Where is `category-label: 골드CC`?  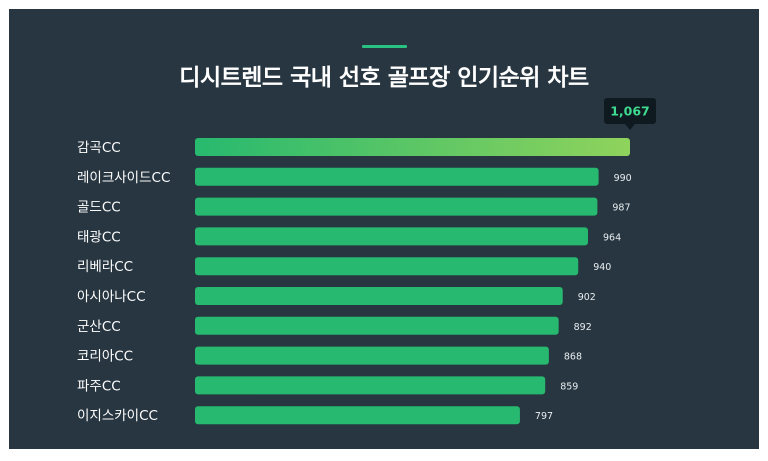 category-label: 골드CC is located at coordinates (99, 208).